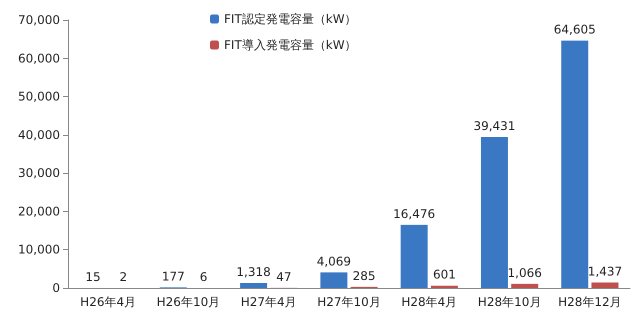 The height and width of the screenshot is (320, 640). I want to click on y-tick-label: 30,000, so click(39, 173).